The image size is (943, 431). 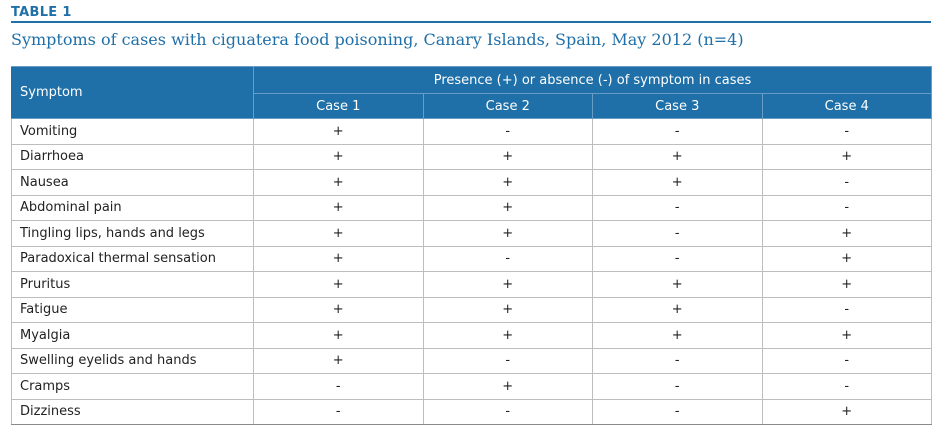 I want to click on table-row: Diarrhoea + + + +, so click(x=471, y=156).